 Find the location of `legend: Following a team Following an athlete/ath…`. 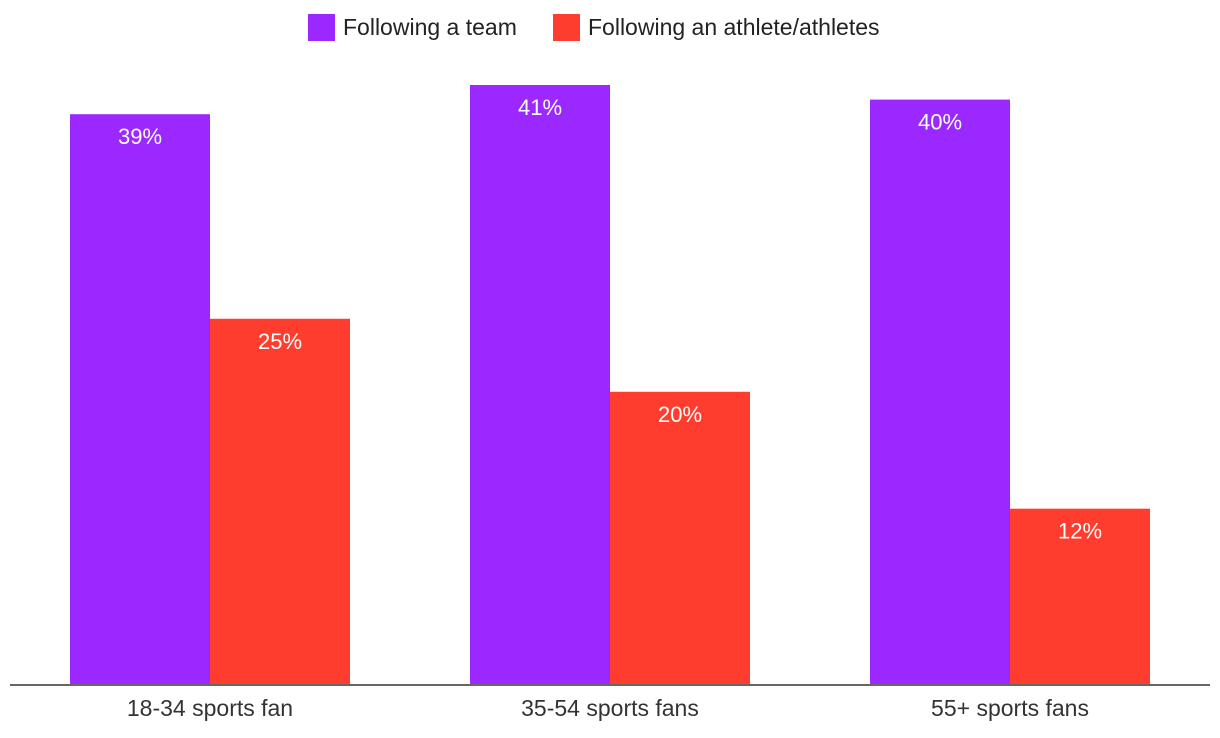

legend: Following a team Following an athlete/ath… is located at coordinates (594, 27).